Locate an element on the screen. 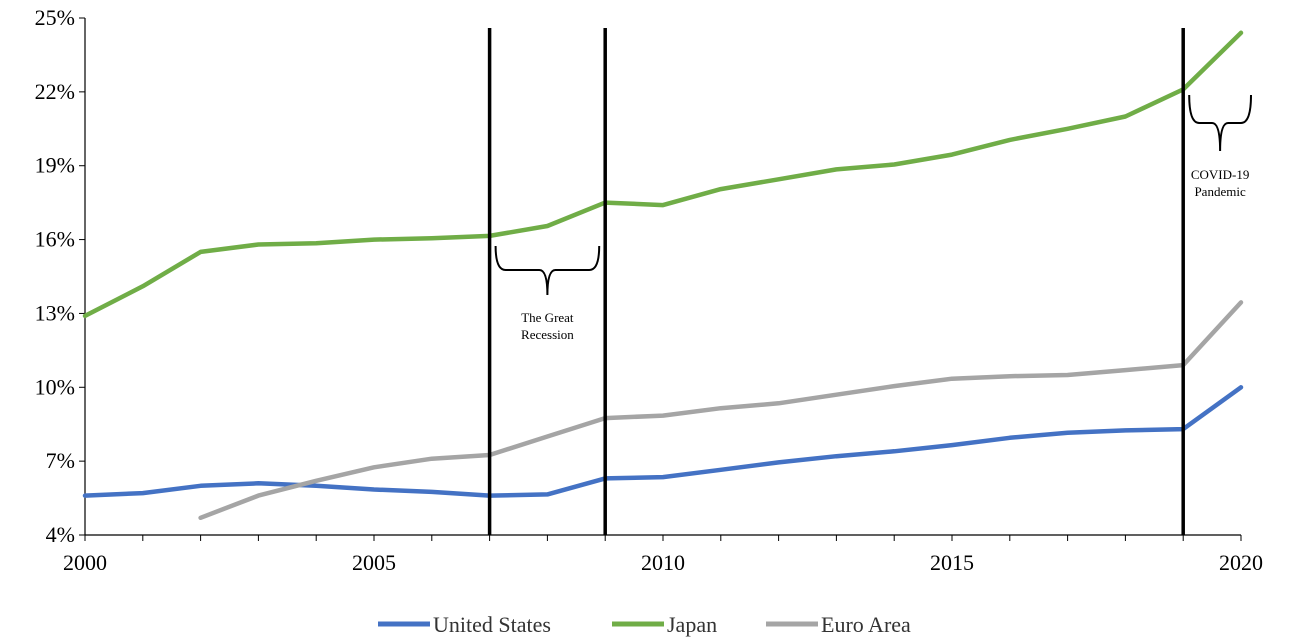  y-tick-label: 22% is located at coordinates (55, 91).